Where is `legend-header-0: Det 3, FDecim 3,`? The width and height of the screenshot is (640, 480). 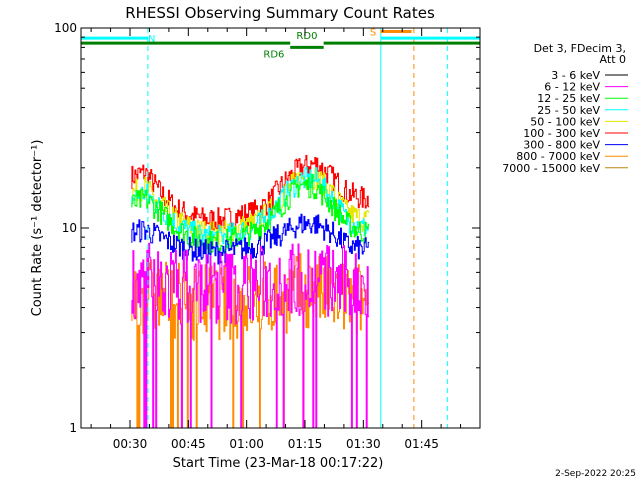 legend-header-0: Det 3, FDecim 3, is located at coordinates (580, 48).